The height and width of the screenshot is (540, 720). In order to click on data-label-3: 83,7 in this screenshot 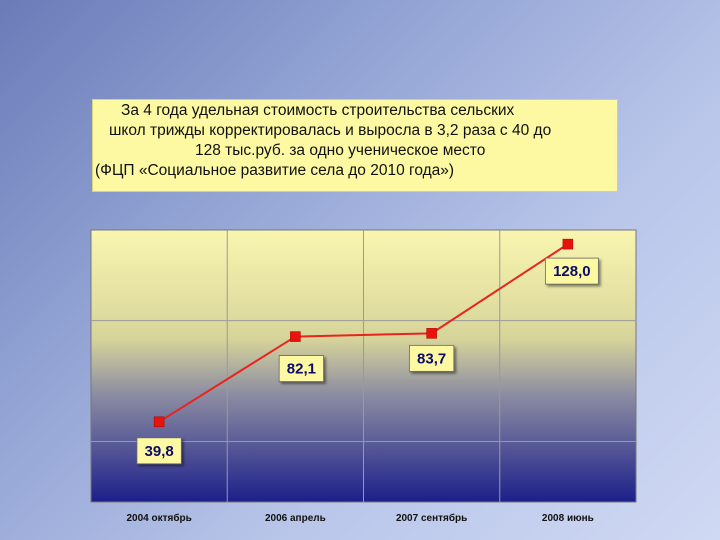, I will do `click(431, 358)`.